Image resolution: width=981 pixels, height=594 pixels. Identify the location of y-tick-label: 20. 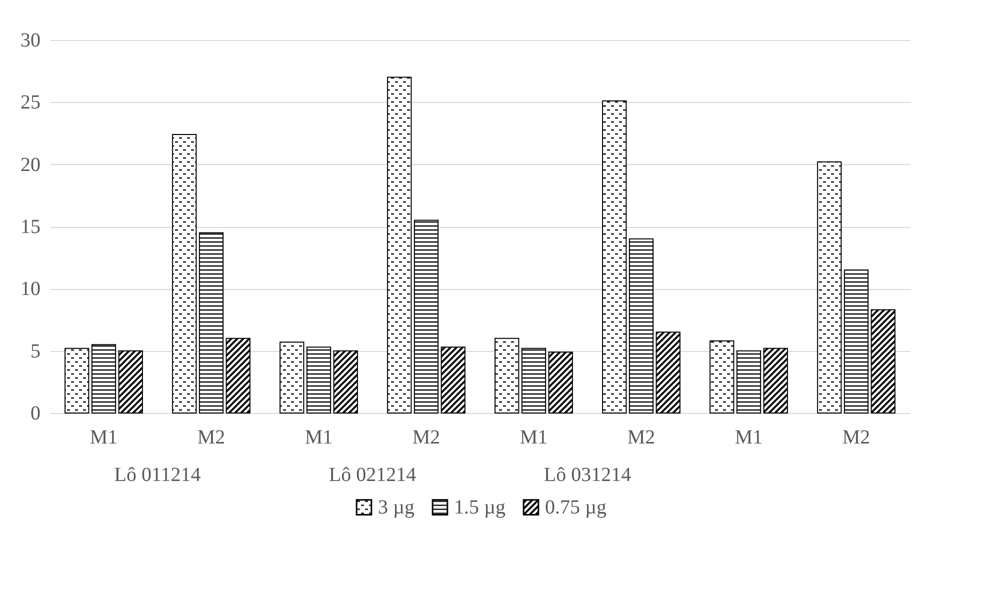
(30, 165).